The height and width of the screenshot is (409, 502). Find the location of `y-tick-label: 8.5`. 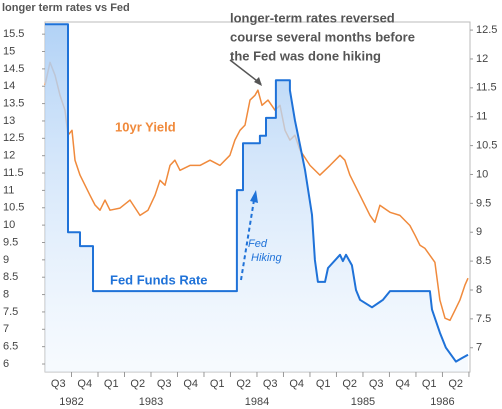

y-tick-label: 8.5 is located at coordinates (10, 277).